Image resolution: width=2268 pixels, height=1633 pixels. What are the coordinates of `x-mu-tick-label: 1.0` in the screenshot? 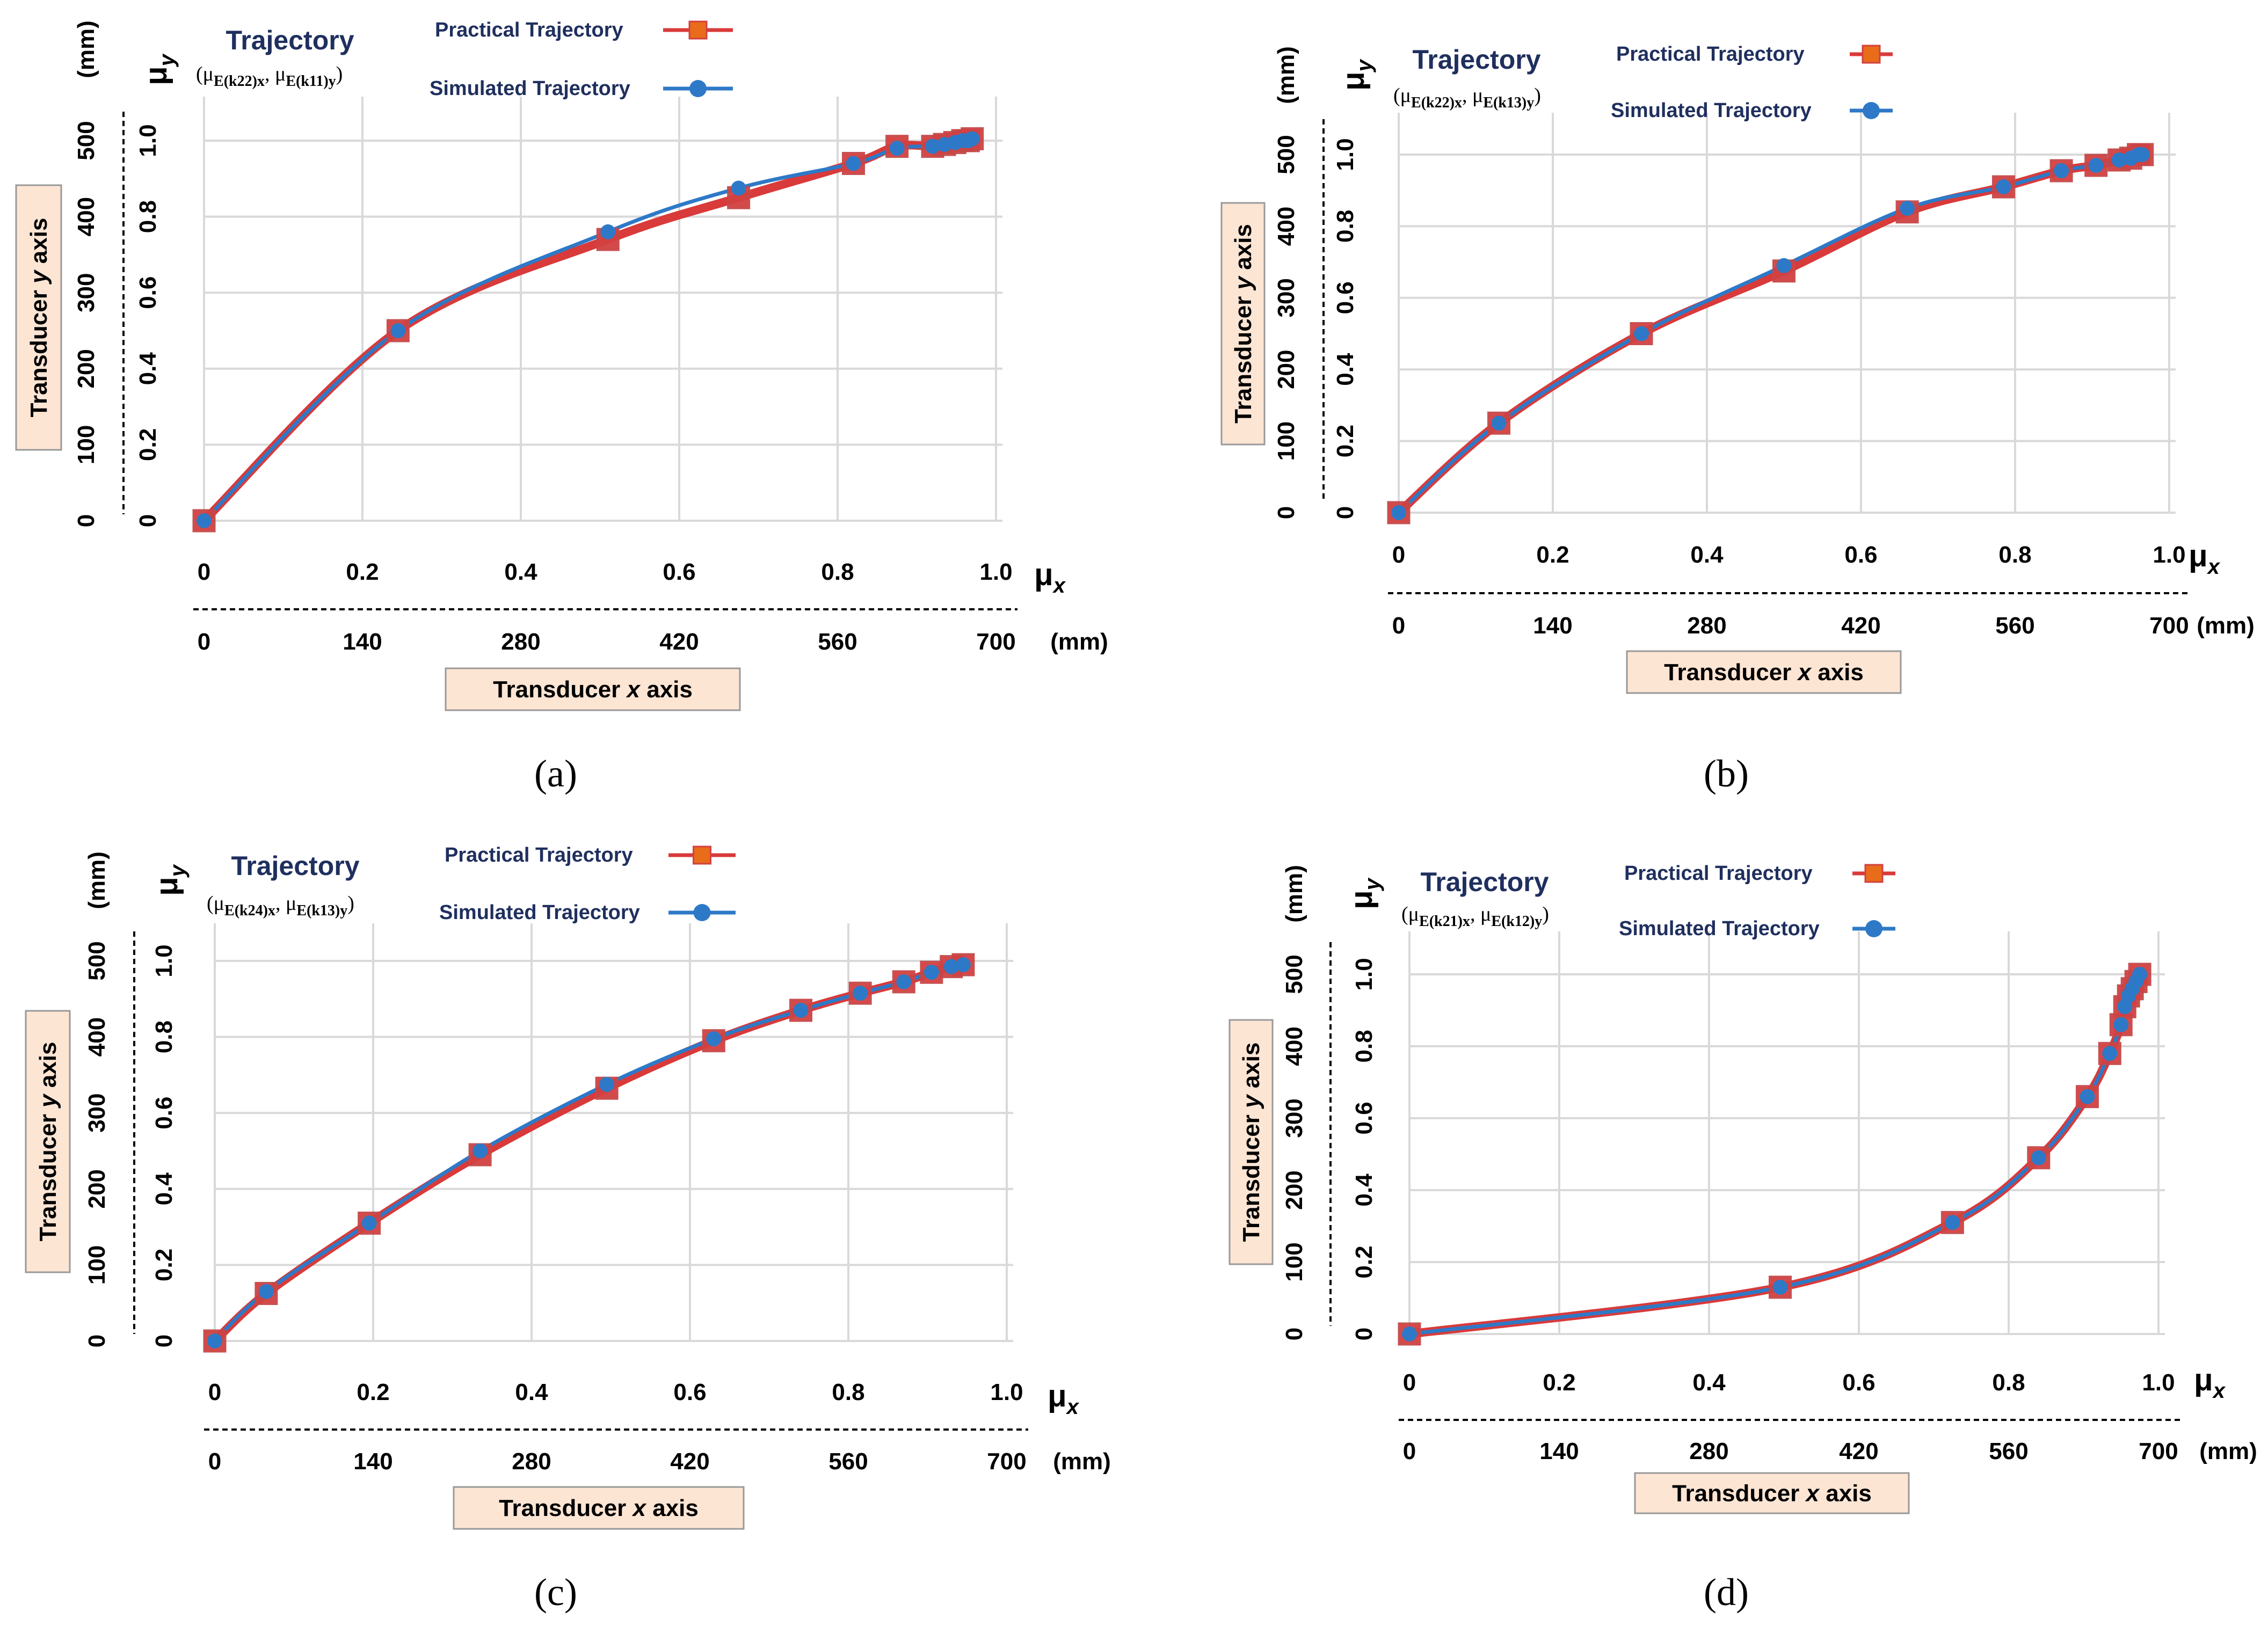 It's located at (2158, 1383).